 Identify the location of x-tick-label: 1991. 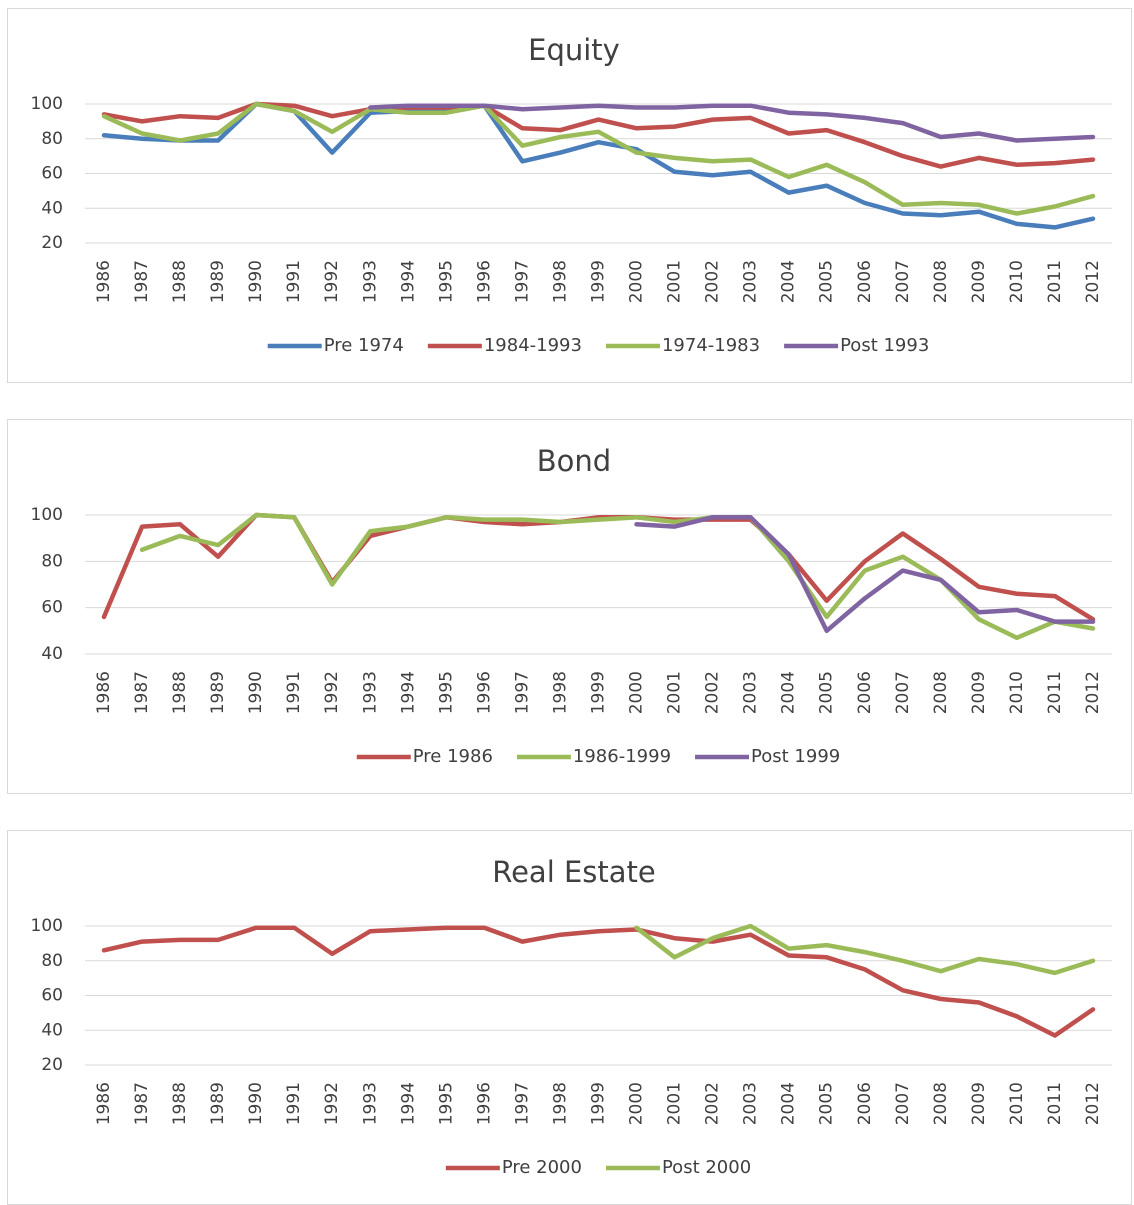
(294, 1103).